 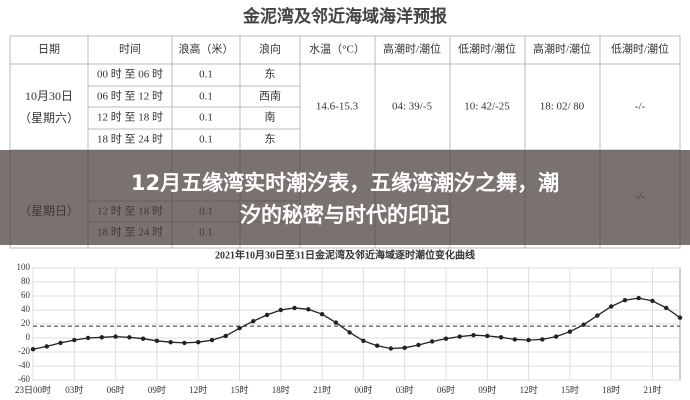 I want to click on cell: 04: 39/-5, so click(x=412, y=107).